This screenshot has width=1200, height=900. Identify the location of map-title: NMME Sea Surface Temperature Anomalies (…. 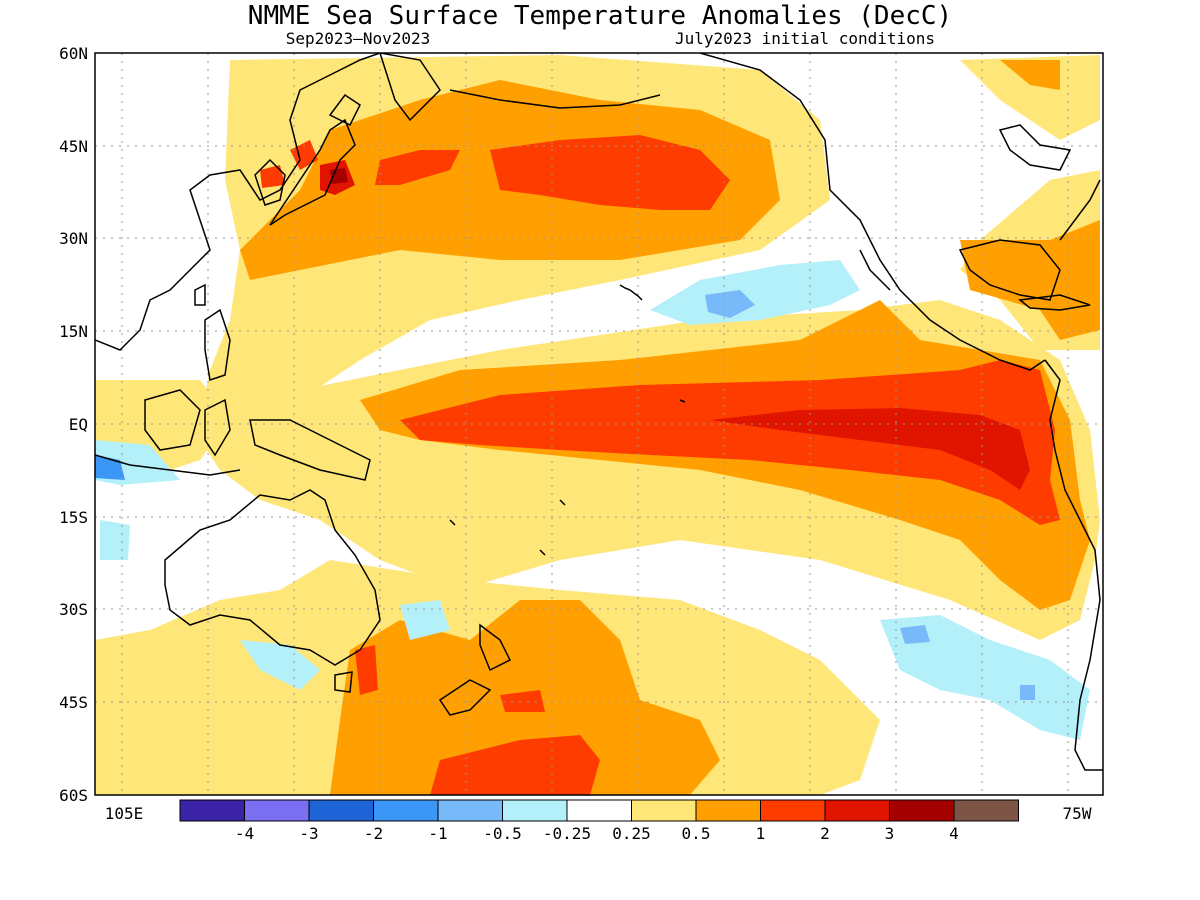
(600, 16).